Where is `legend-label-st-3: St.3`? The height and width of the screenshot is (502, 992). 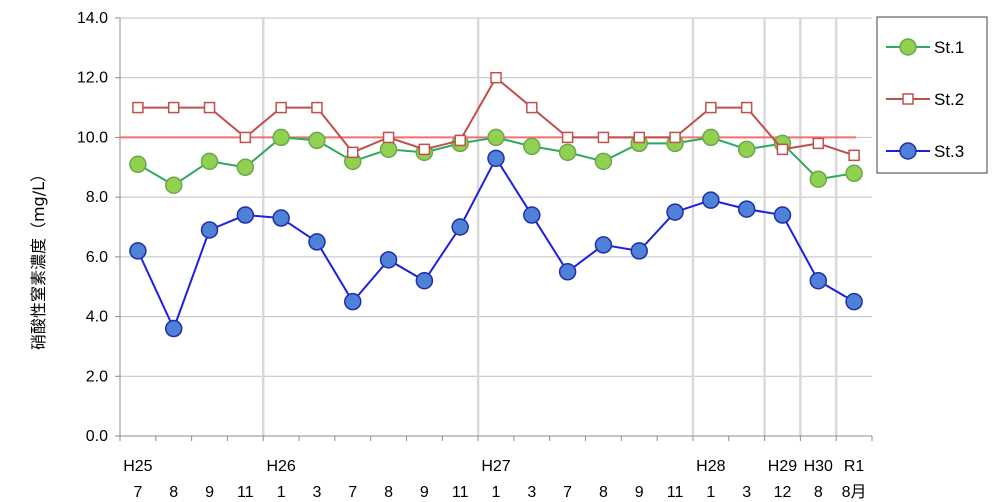 legend-label-st-3: St.3 is located at coordinates (949, 151).